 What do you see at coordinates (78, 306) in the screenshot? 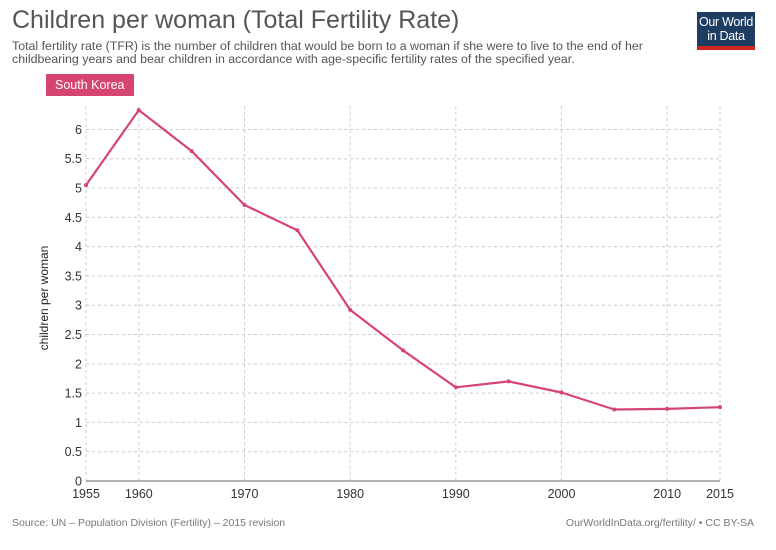
I see `y-tick-label: 3` at bounding box center [78, 306].